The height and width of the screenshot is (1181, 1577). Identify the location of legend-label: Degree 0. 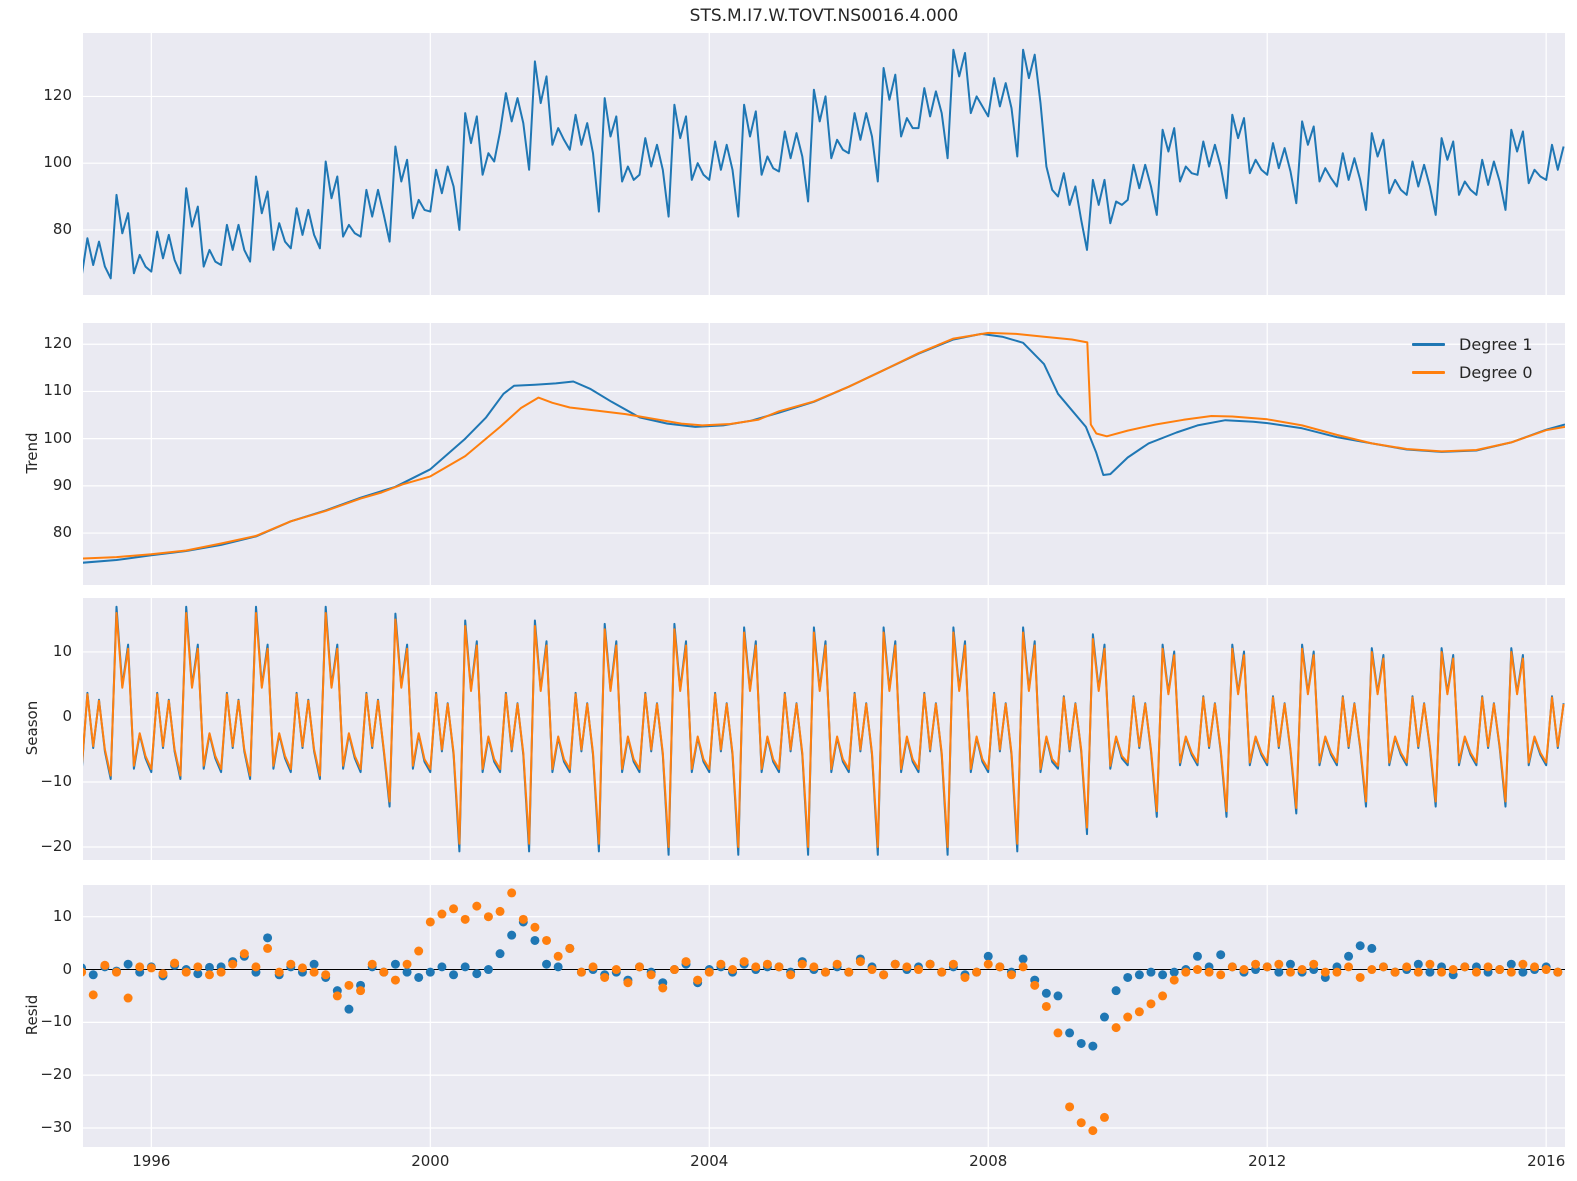
(1496, 372).